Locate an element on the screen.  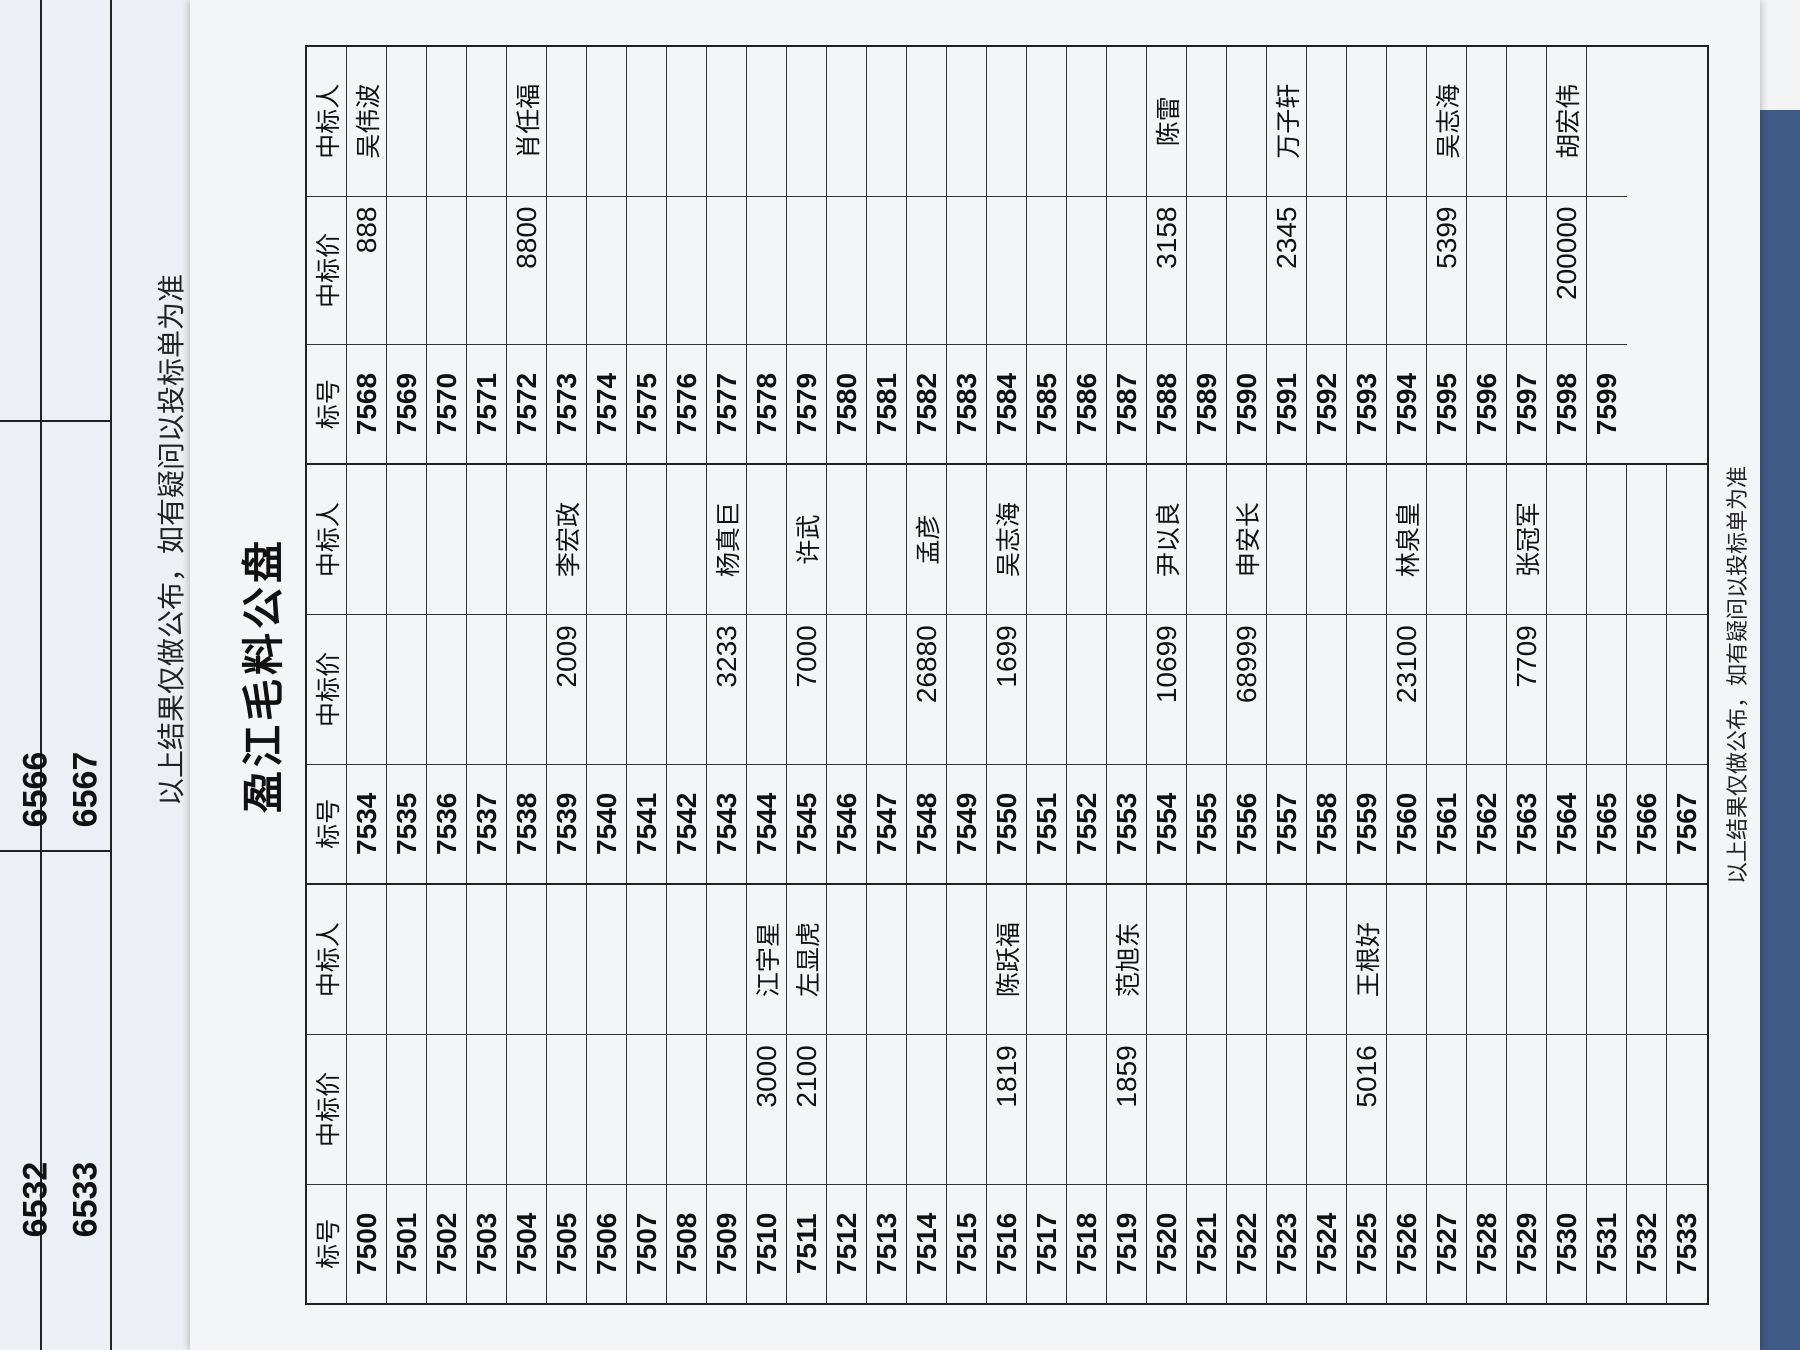
table-row: 7599 is located at coordinates (1607, 255).